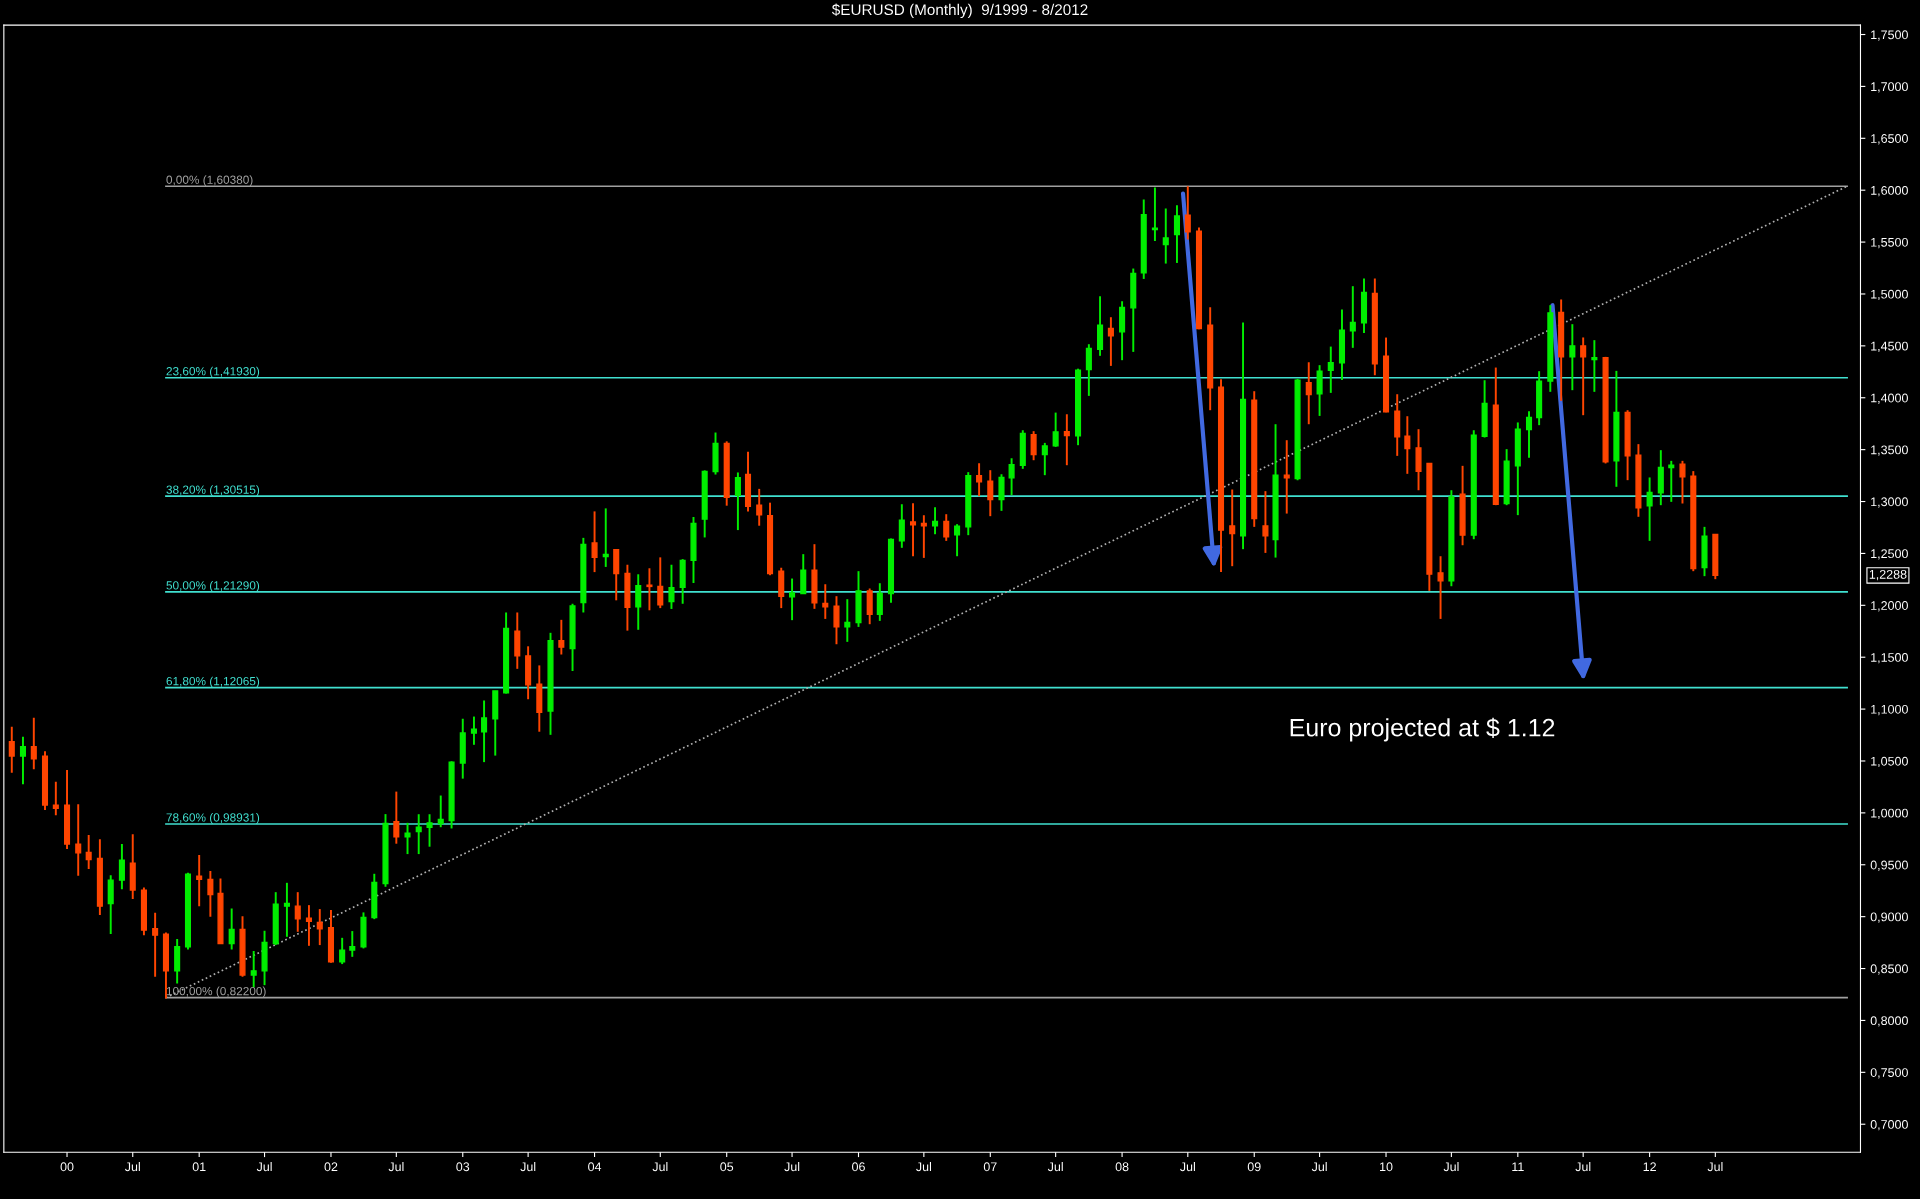  What do you see at coordinates (199, 1167) in the screenshot?
I see `x-tick-label: 01` at bounding box center [199, 1167].